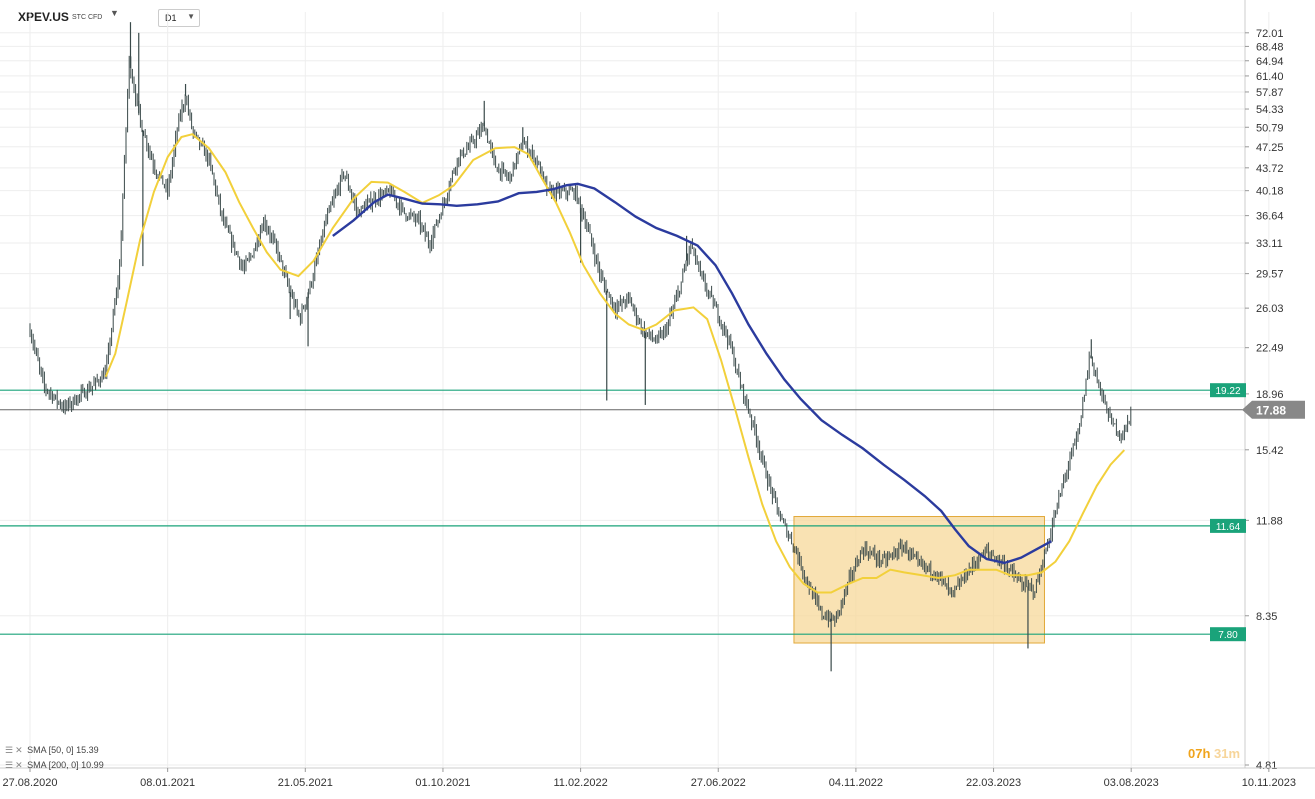 This screenshot has height=799, width=1315. Describe the element at coordinates (171, 18) in the screenshot. I see `timeframe-value: D1` at that location.